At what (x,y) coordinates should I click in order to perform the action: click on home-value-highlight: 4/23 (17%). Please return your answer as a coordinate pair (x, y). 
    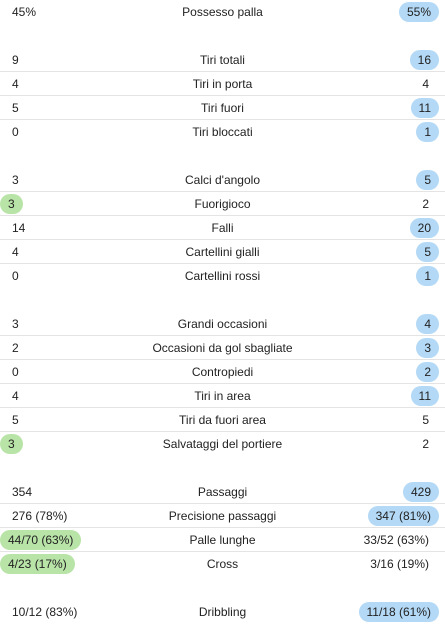
    Looking at the image, I should click on (37, 564).